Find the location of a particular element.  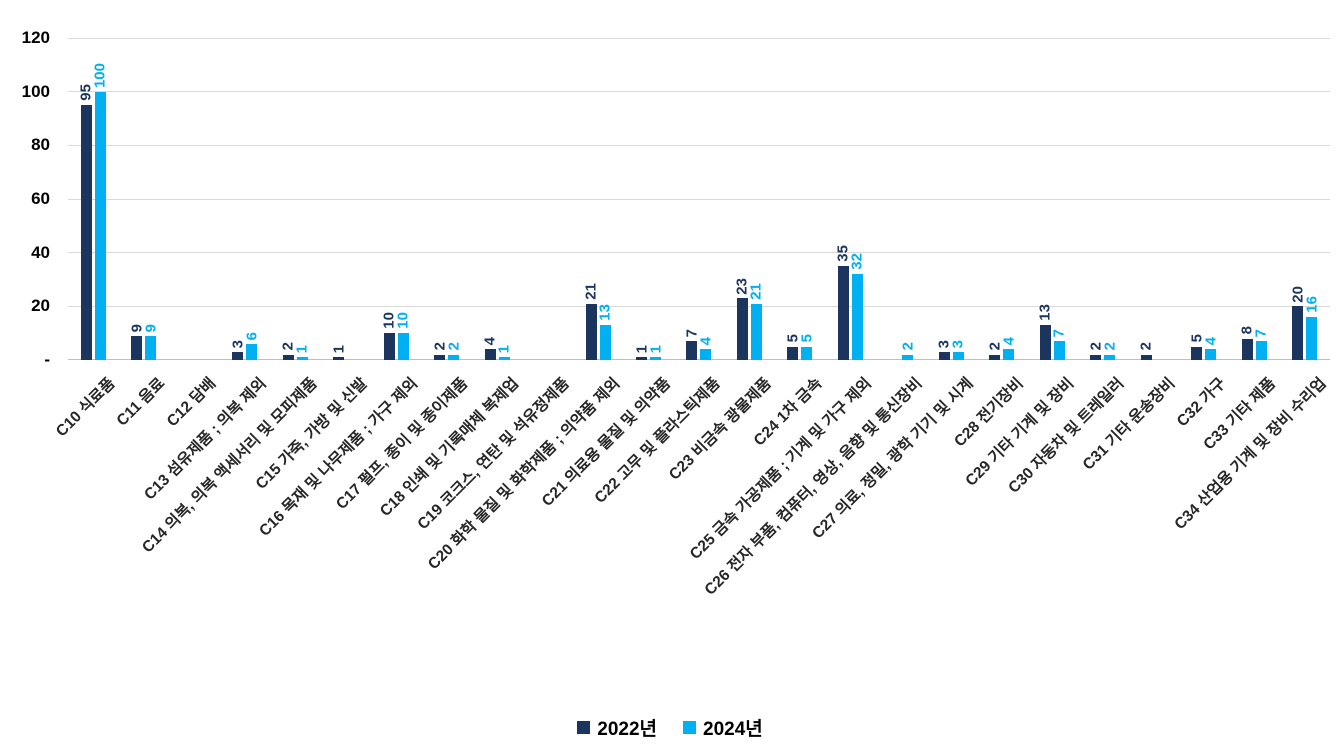

legend-item: 2022년 is located at coordinates (617, 727).